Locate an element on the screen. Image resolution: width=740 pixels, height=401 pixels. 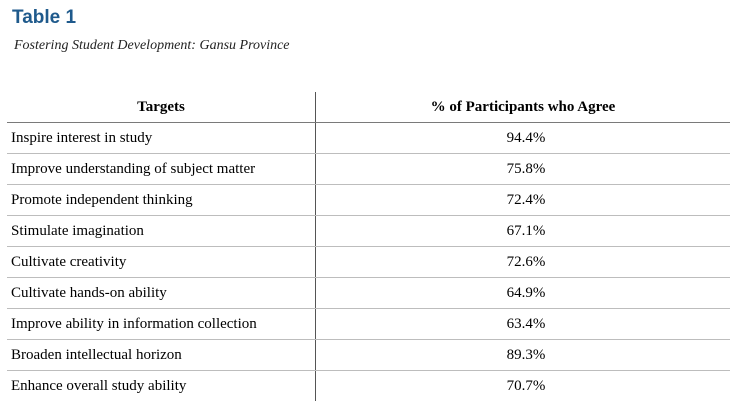
target-cell: Improve understanding of subject matter is located at coordinates (161, 169).